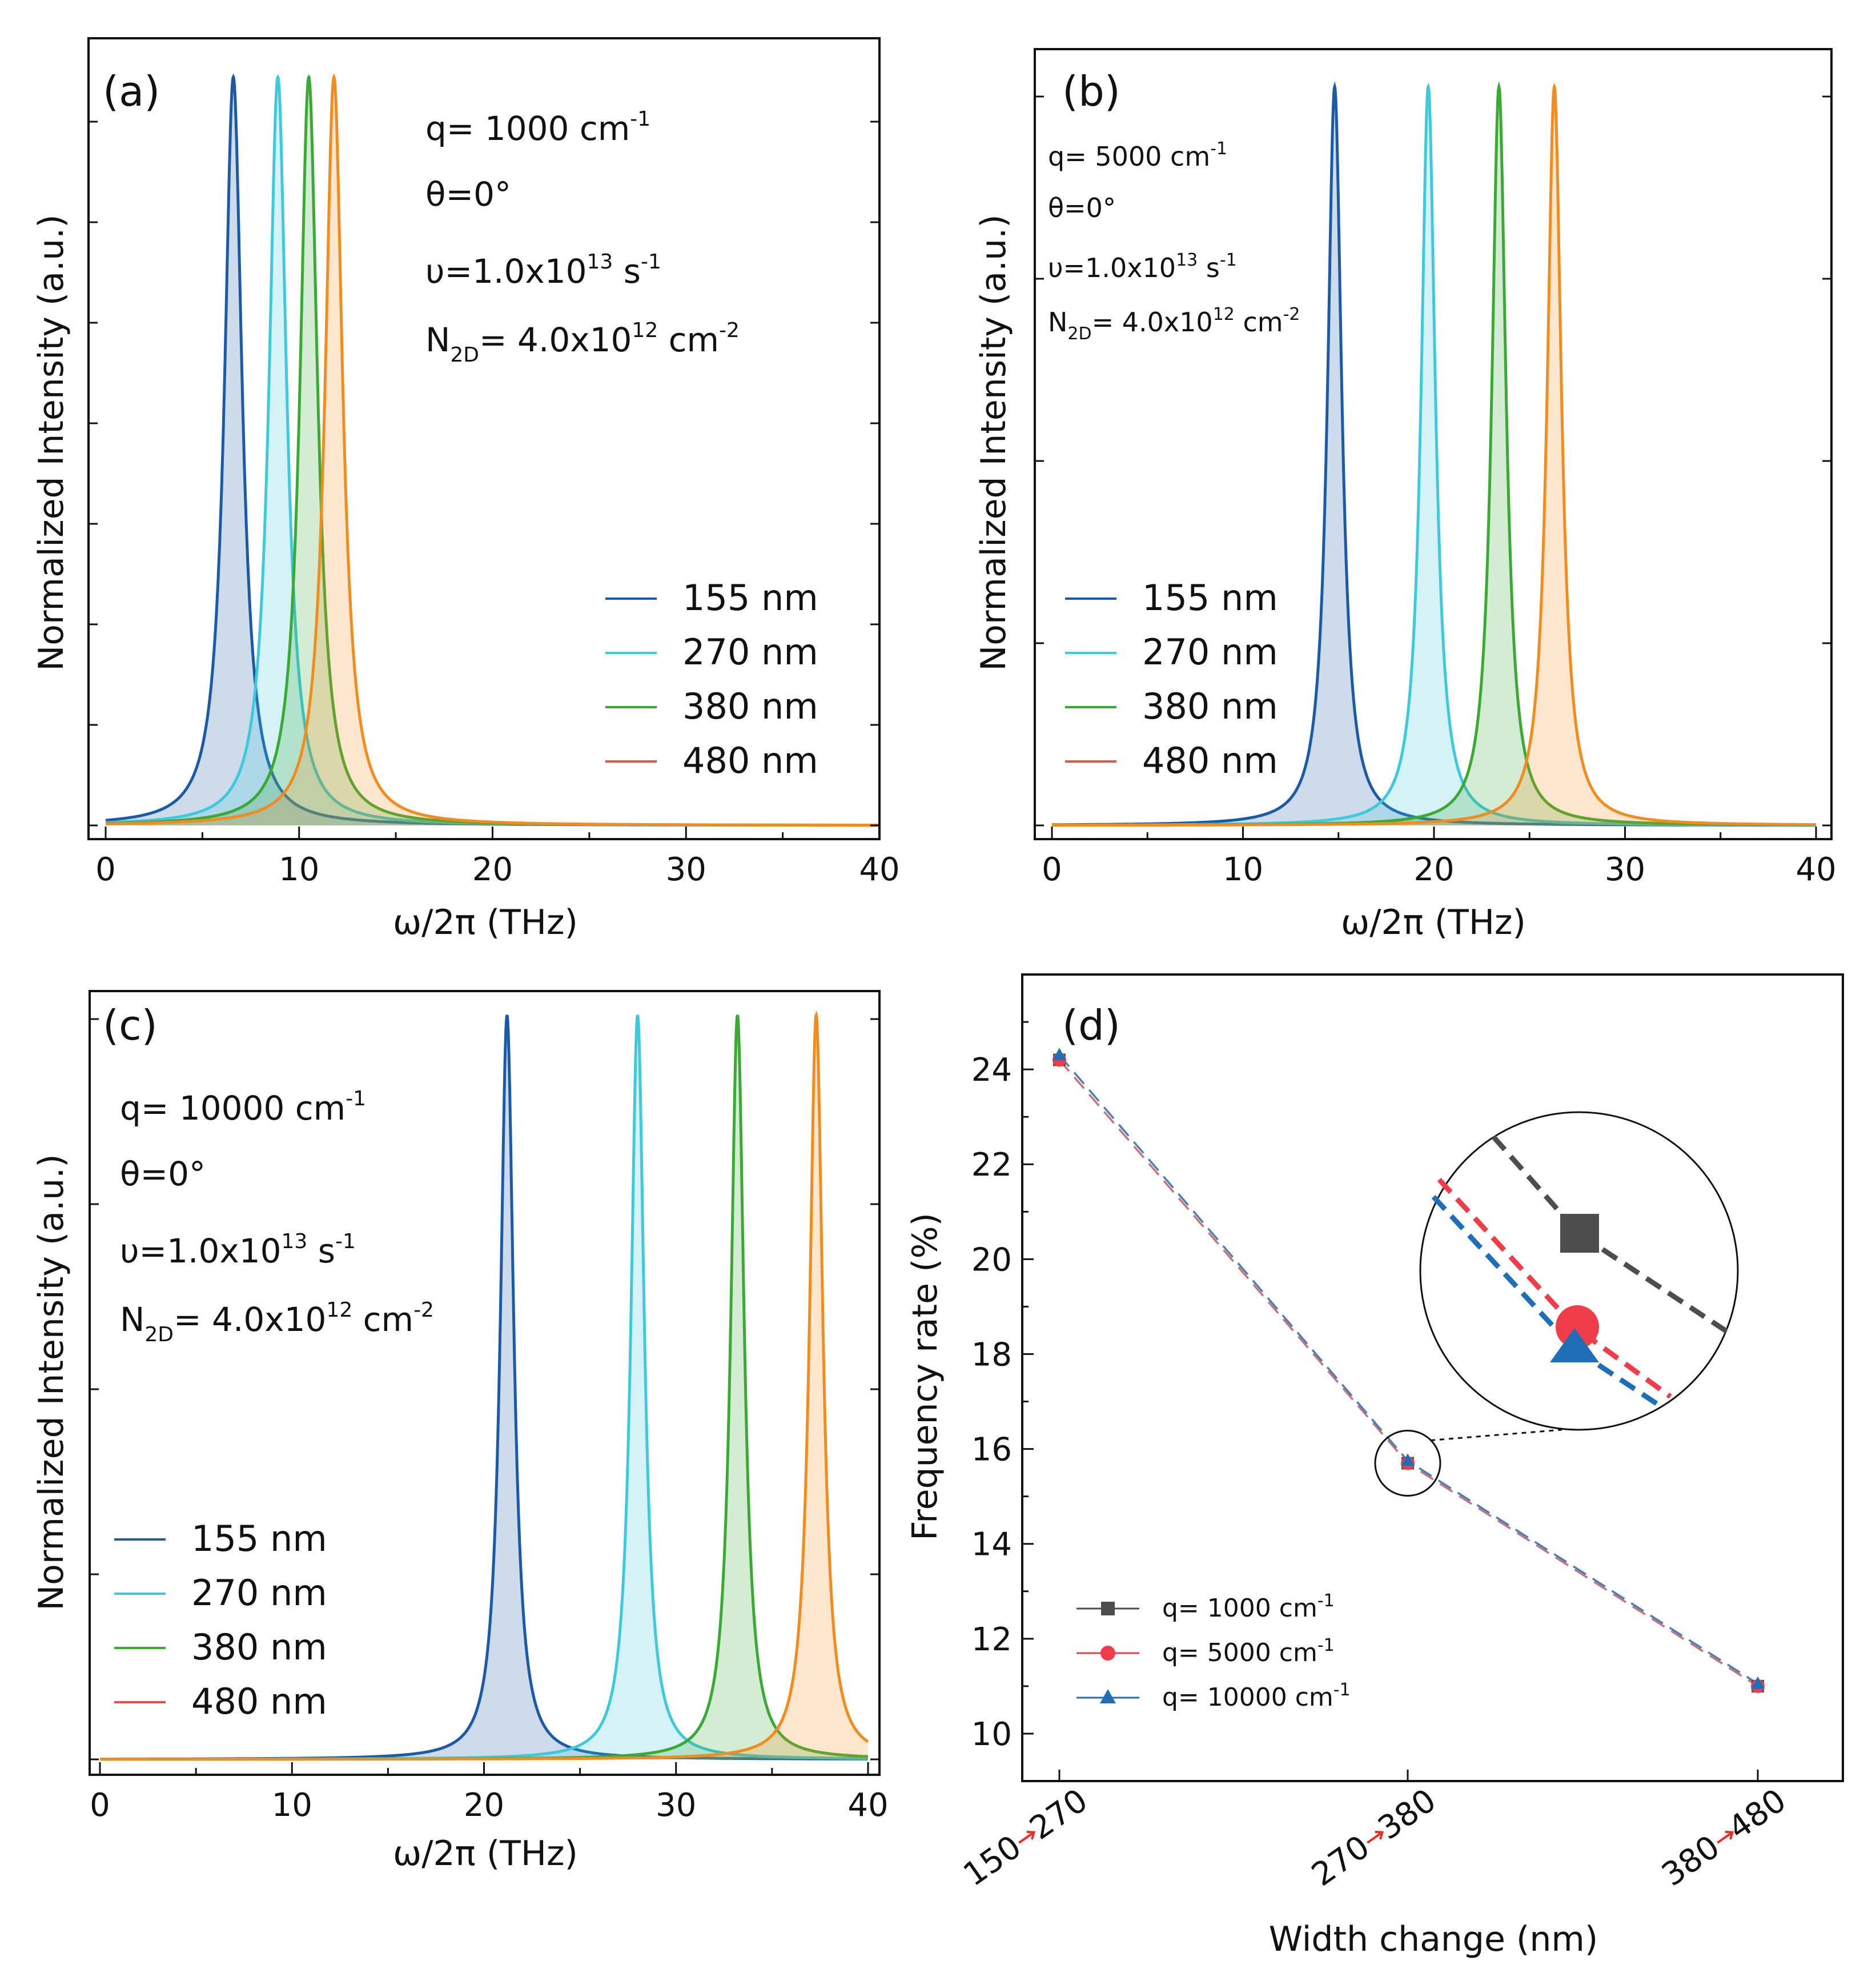 The height and width of the screenshot is (1969, 1876). Describe the element at coordinates (1625, 869) in the screenshot. I see `panel-b-xtick-label: 30` at that location.